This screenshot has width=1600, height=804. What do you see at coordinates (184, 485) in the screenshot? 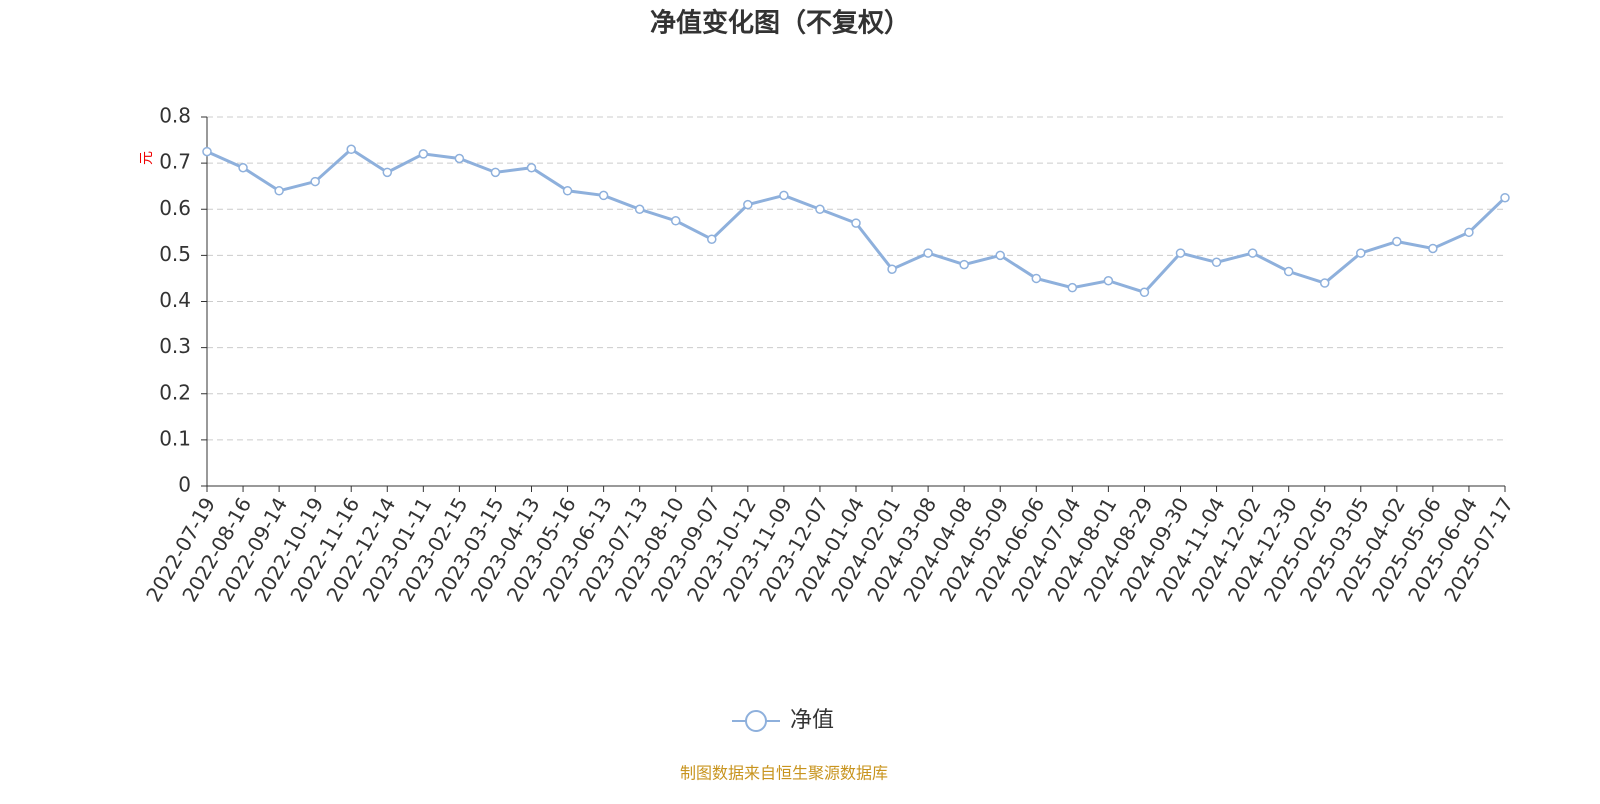
I see `y-tick-label: 0` at bounding box center [184, 485].